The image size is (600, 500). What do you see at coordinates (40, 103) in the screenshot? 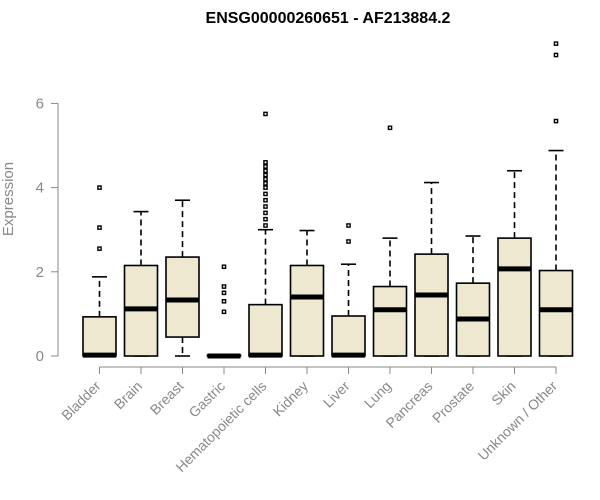
I see `y-tick-label: 6` at bounding box center [40, 103].